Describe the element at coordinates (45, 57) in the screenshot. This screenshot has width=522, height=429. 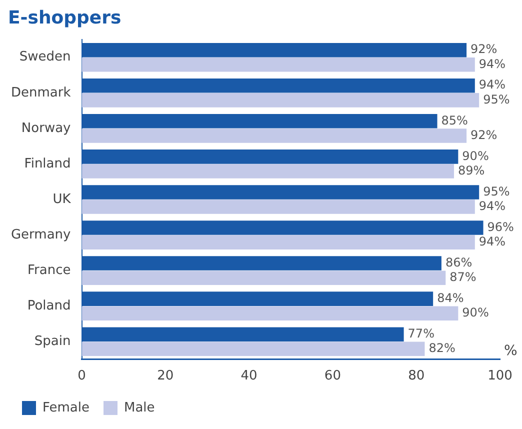
I see `y-tick-label: Sweden` at that location.